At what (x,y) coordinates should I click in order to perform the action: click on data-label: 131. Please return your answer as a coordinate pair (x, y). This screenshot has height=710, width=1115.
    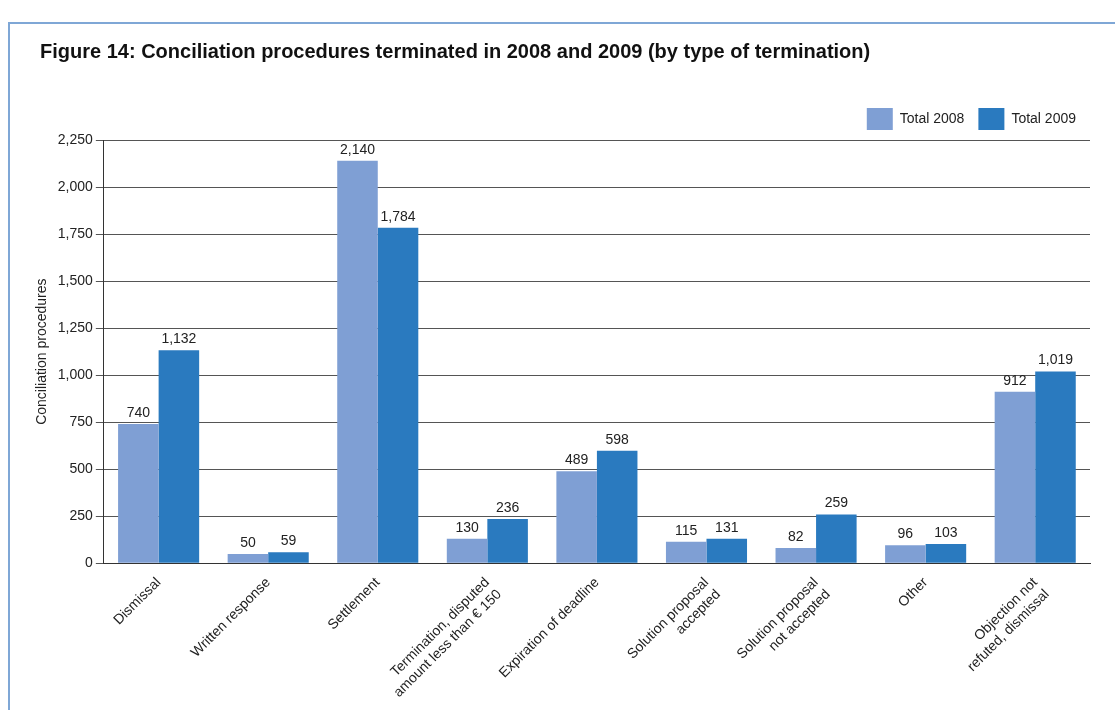
    Looking at the image, I should click on (727, 526).